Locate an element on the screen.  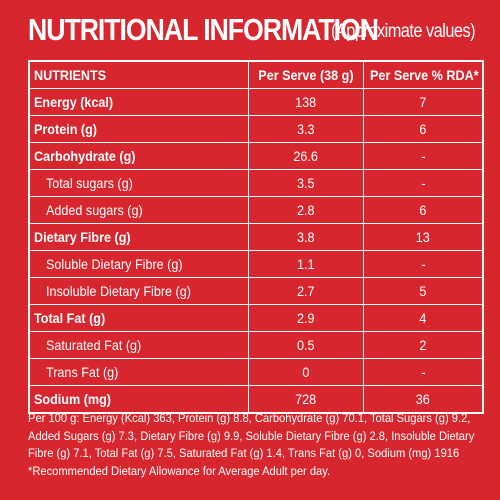
row-per-serve: 3.8 is located at coordinates (306, 237).